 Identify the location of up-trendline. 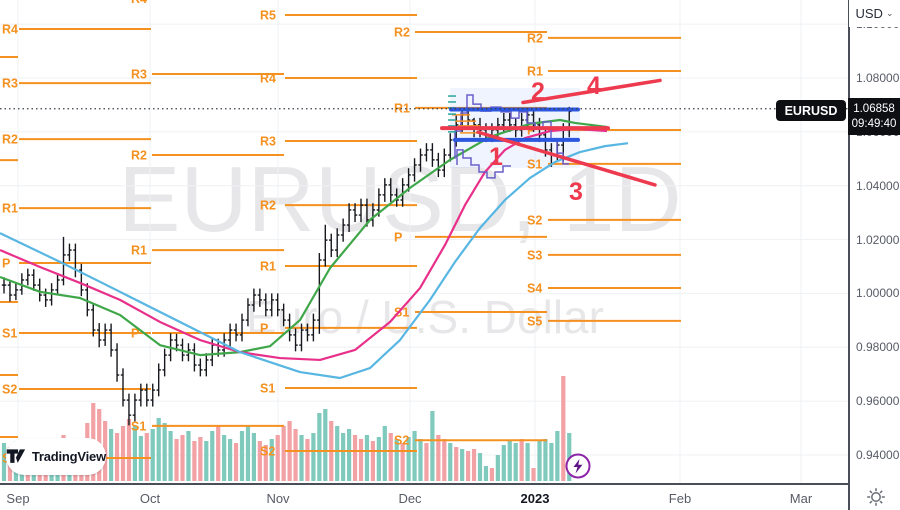
(591, 91).